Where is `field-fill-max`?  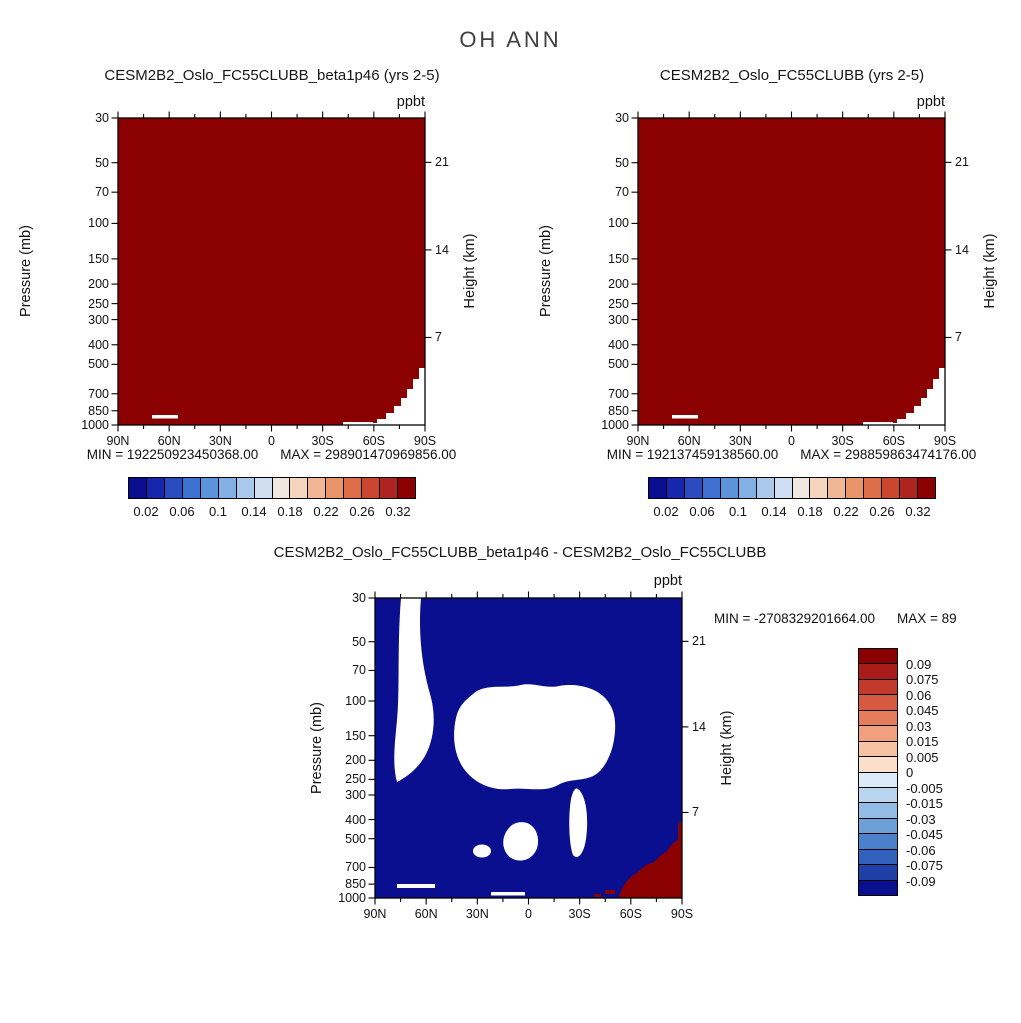
field-fill-max is located at coordinates (791, 271).